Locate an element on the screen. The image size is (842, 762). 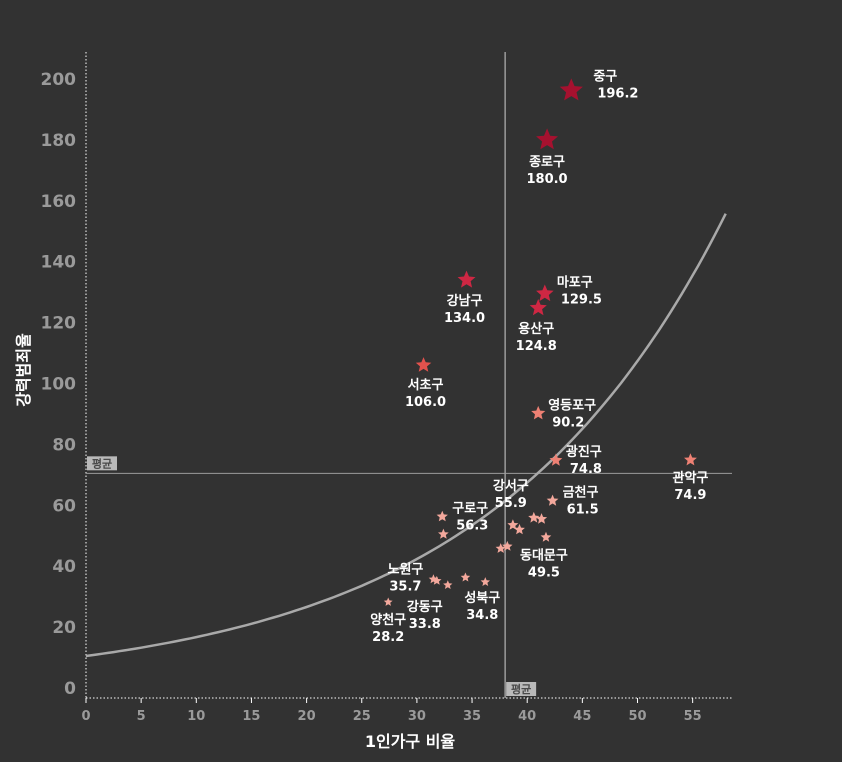
point-name-label: 광진구 is located at coordinates (584, 452).